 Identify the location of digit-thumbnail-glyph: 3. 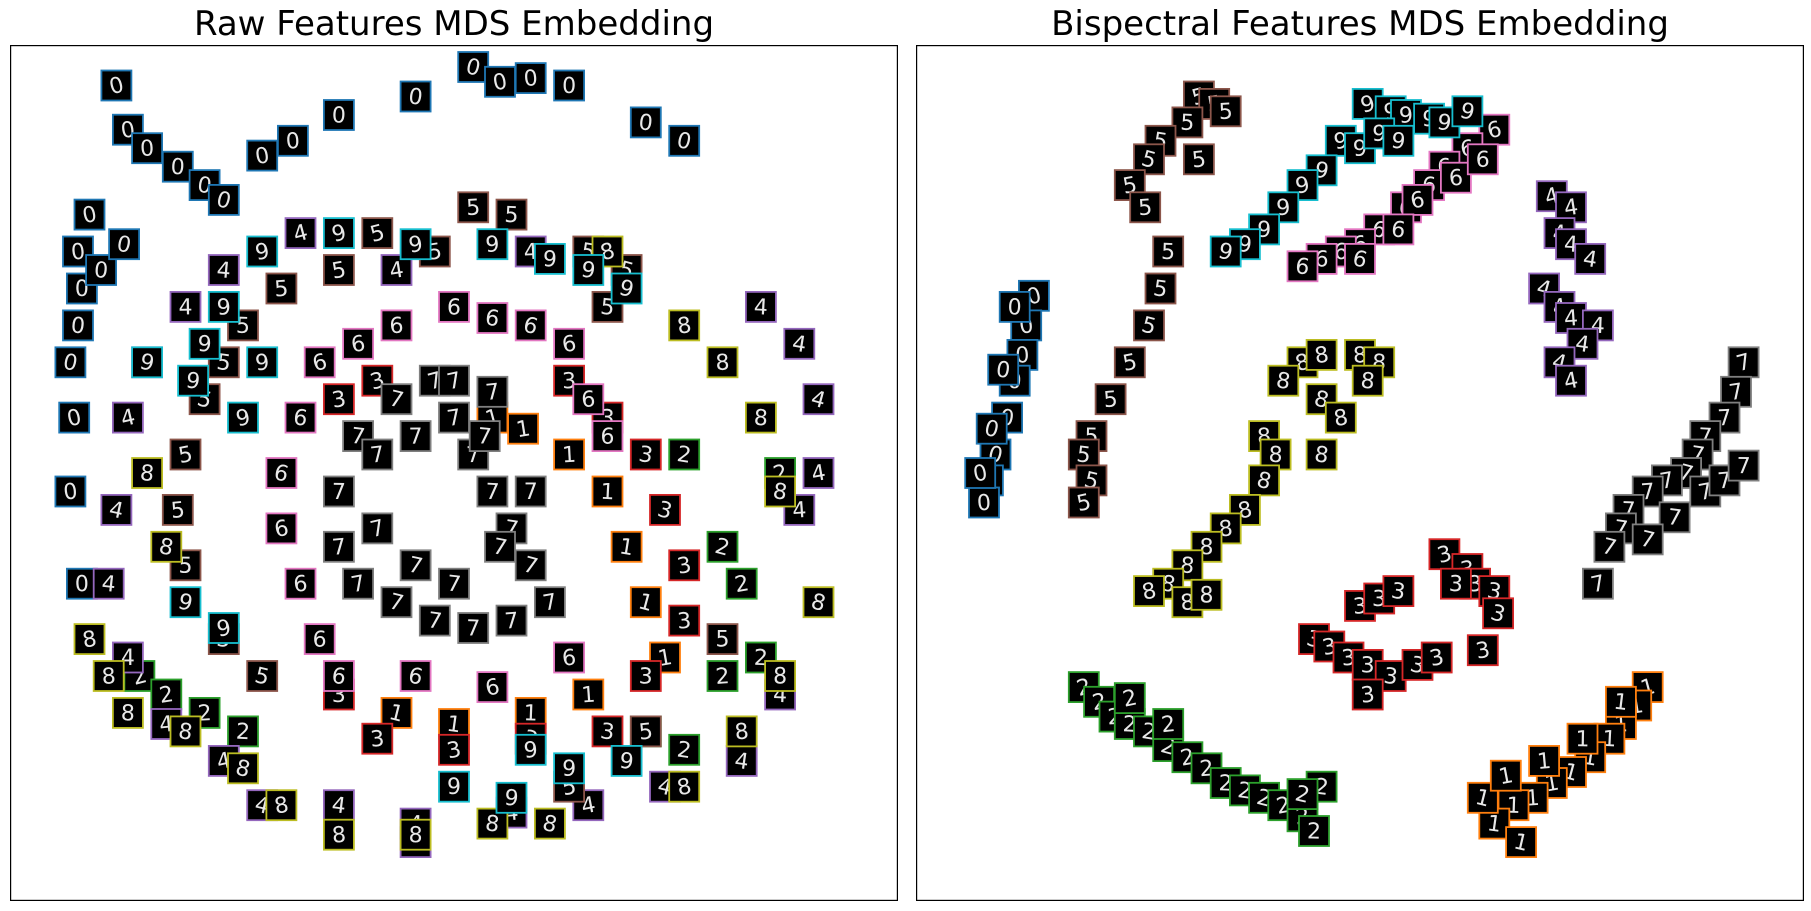
(646, 455).